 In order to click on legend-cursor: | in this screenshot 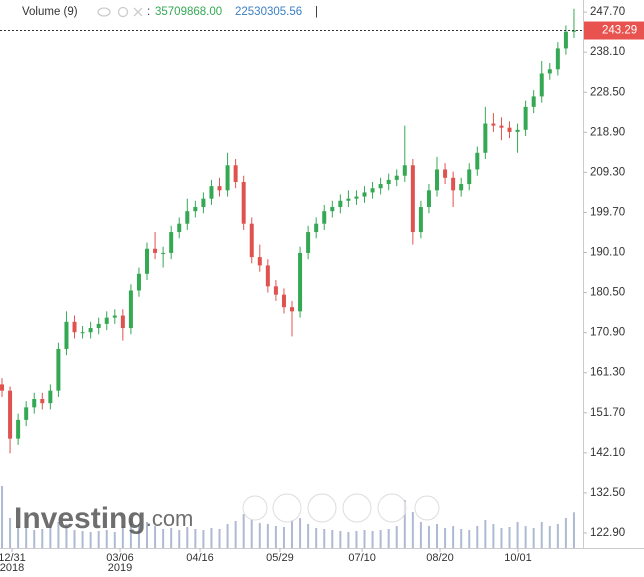, I will do `click(316, 12)`.